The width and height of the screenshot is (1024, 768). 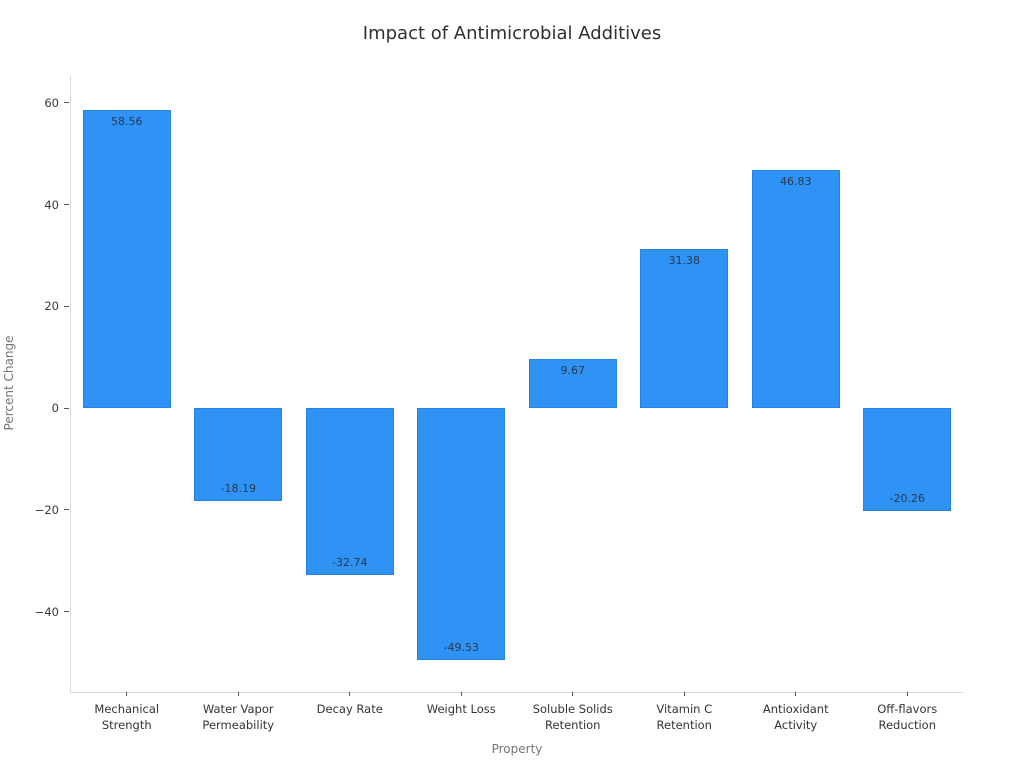 What do you see at coordinates (684, 717) in the screenshot?
I see `x-tick-label: Vitamin C Retention` at bounding box center [684, 717].